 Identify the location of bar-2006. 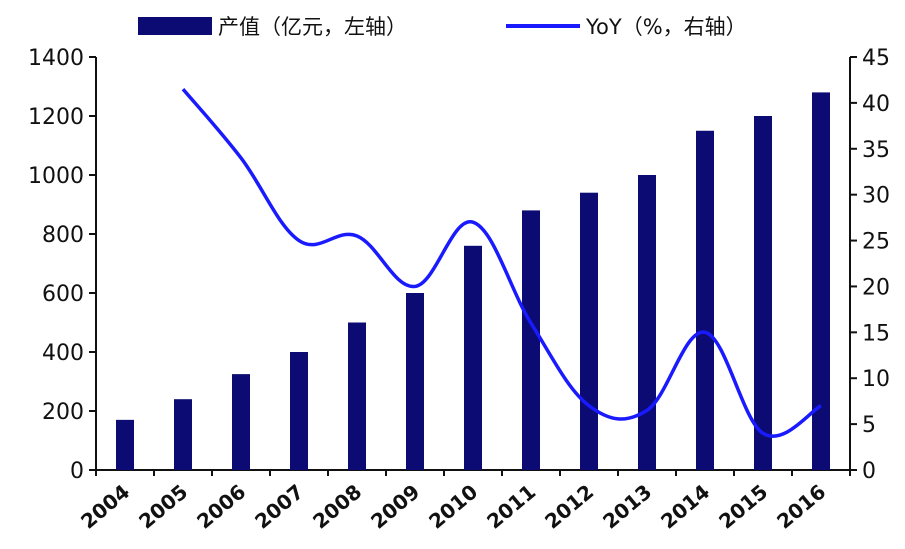
(241, 422).